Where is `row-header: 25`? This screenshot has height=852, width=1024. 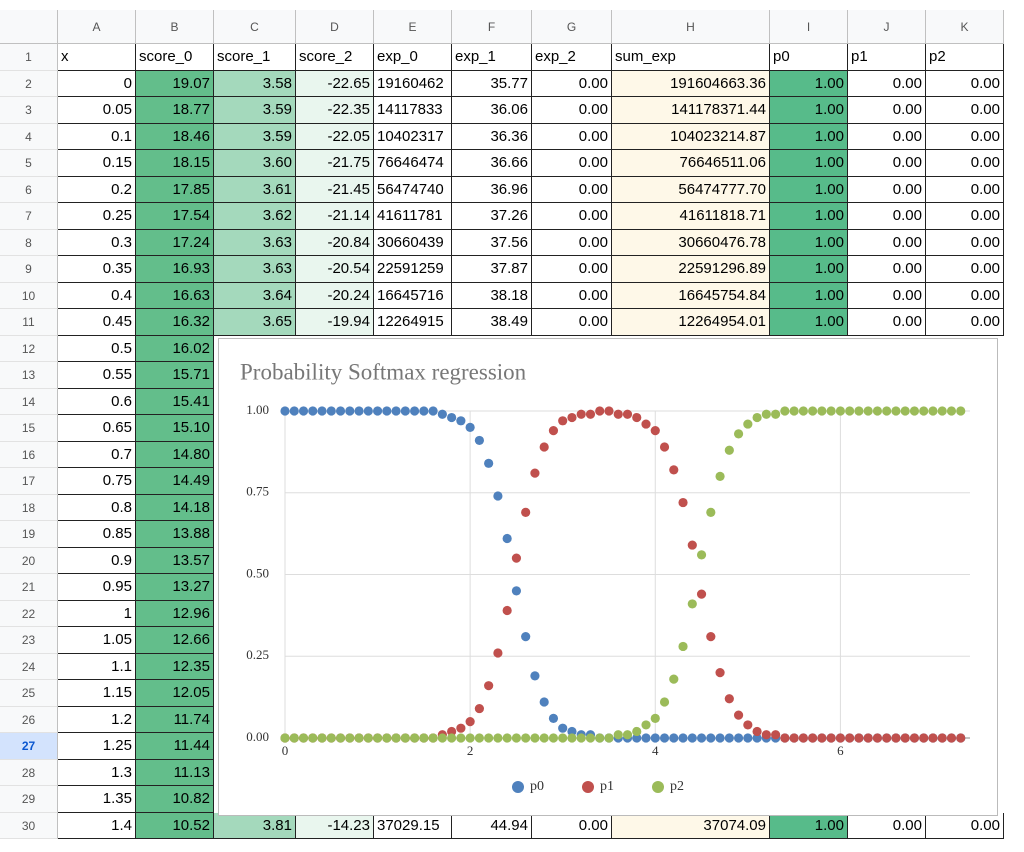 row-header: 25 is located at coordinates (29, 693).